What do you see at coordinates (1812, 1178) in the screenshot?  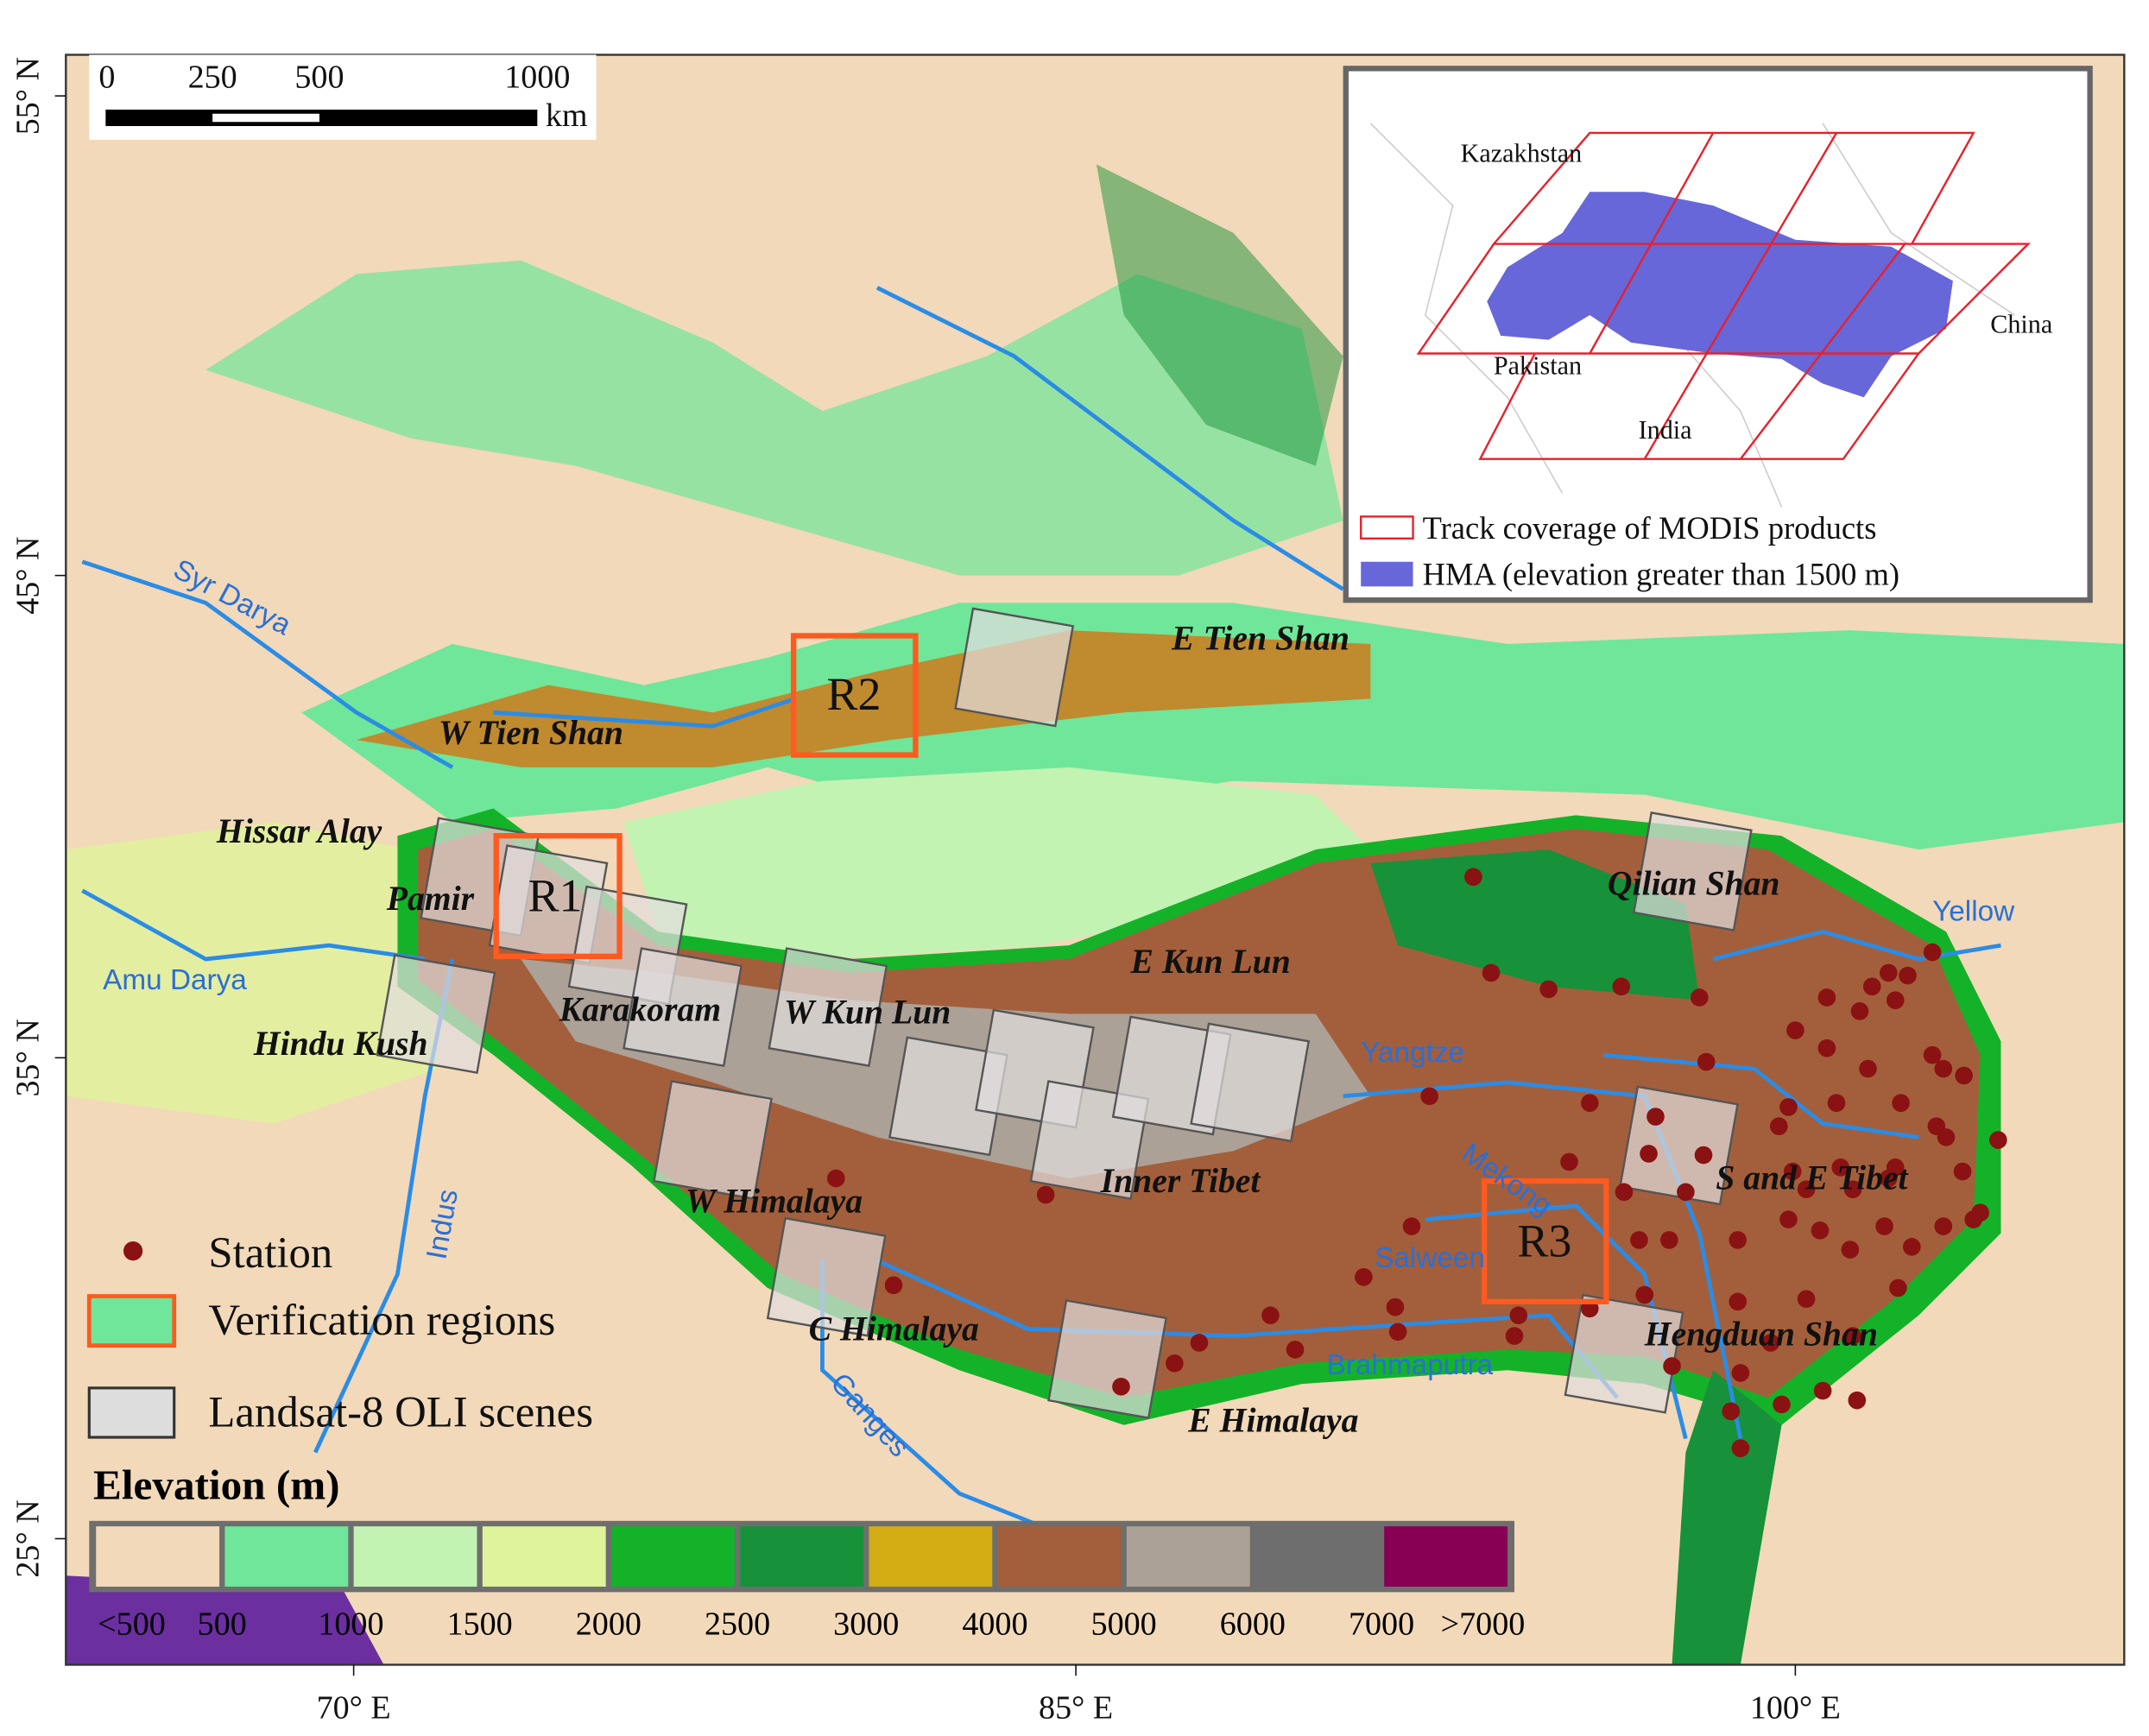 I see `mountain-label: S and E Tibet` at bounding box center [1812, 1178].